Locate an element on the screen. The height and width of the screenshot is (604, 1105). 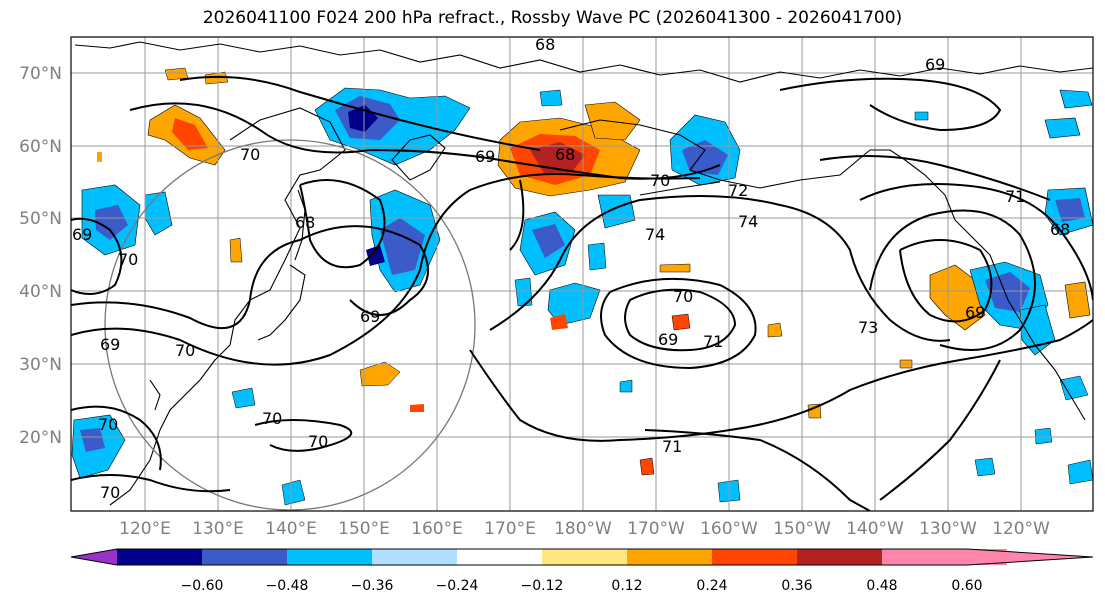
colorbar-tick-label: 0.24 is located at coordinates (711, 586).